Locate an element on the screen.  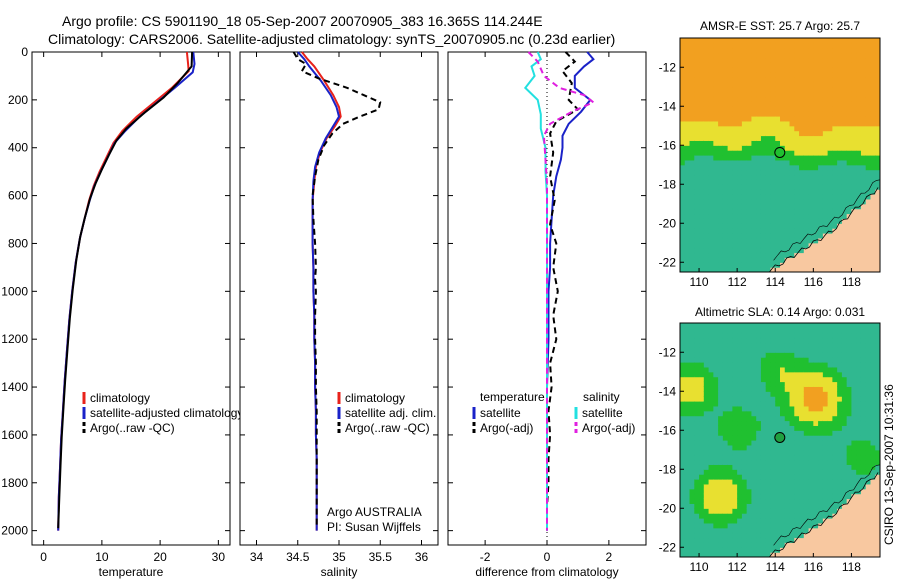
y-tick-label: 1200 is located at coordinates (14, 339).